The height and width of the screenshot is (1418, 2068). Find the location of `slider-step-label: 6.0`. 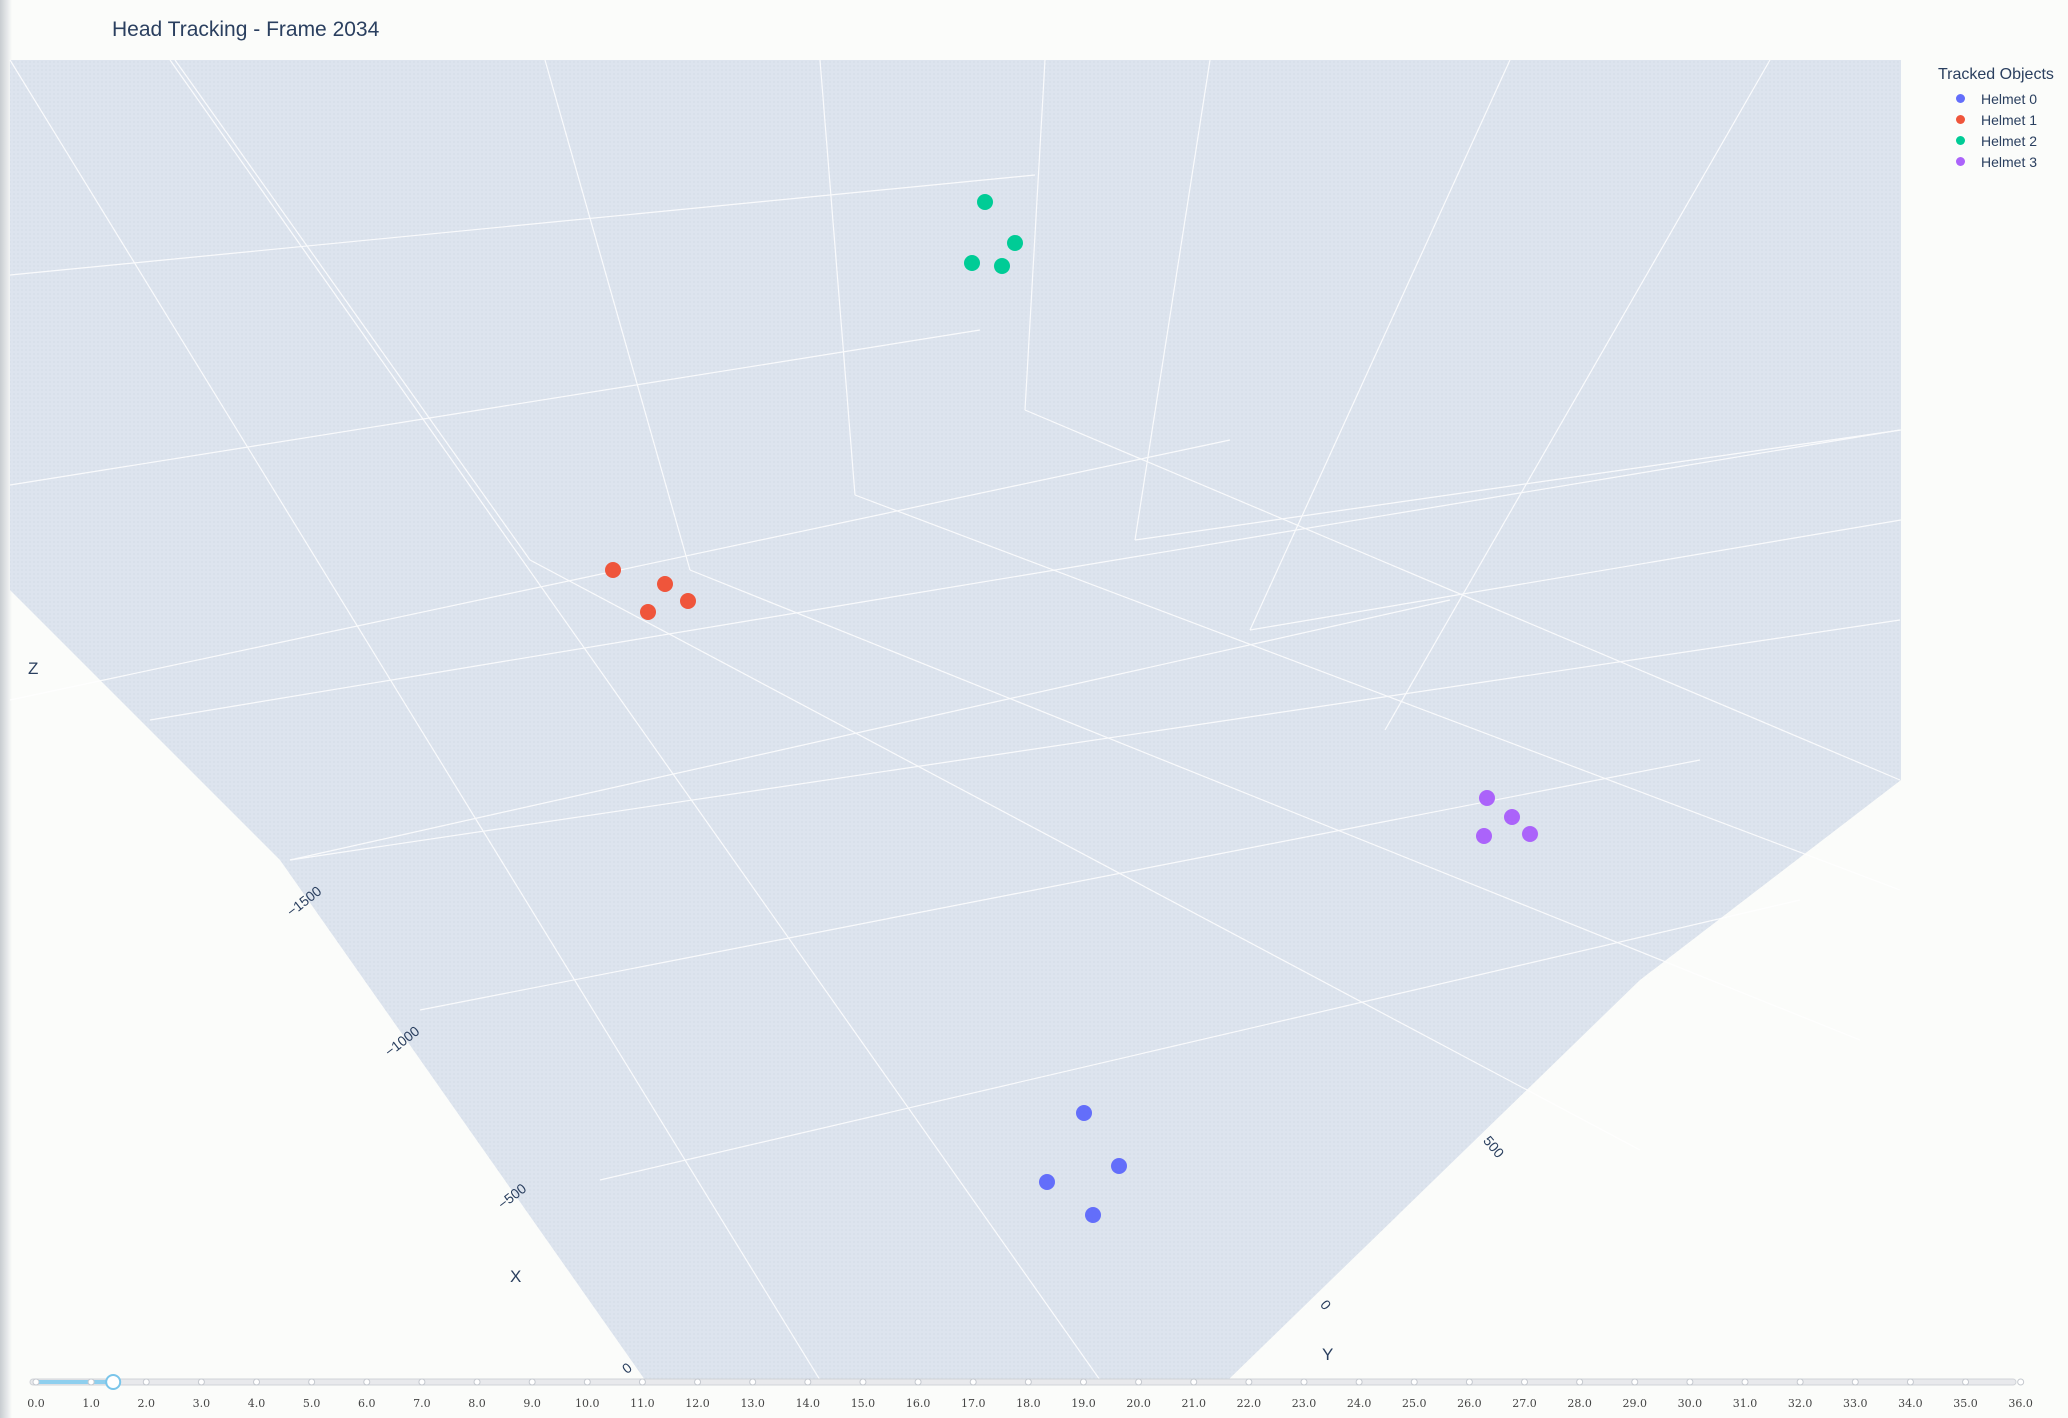

slider-step-label: 6.0 is located at coordinates (367, 1403).